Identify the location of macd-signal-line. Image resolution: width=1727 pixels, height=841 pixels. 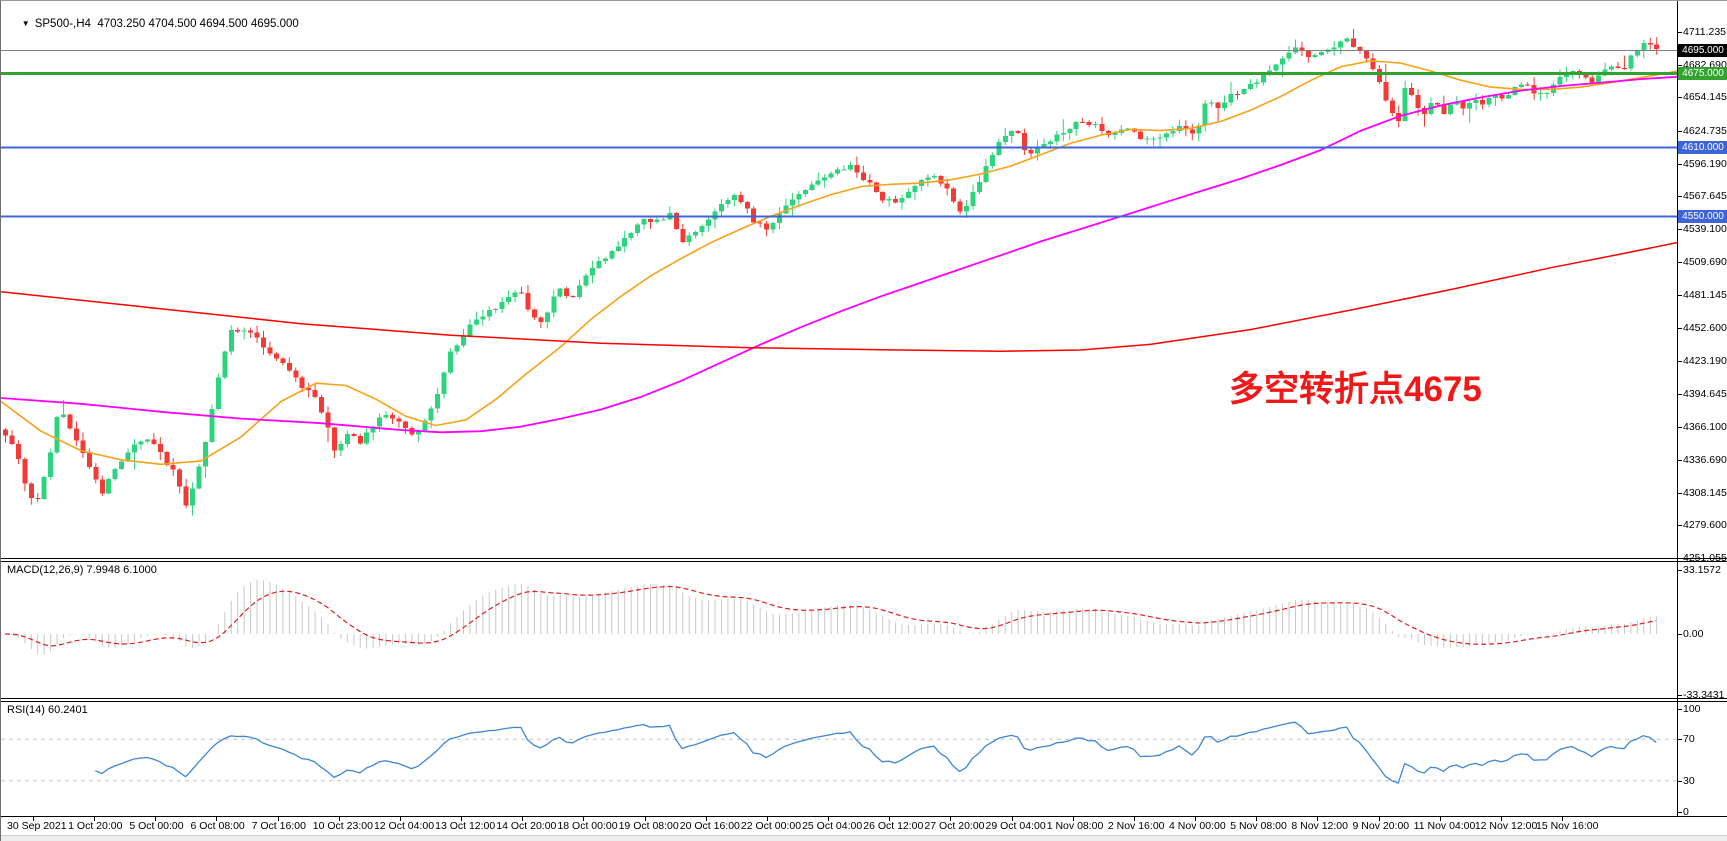
(830, 616).